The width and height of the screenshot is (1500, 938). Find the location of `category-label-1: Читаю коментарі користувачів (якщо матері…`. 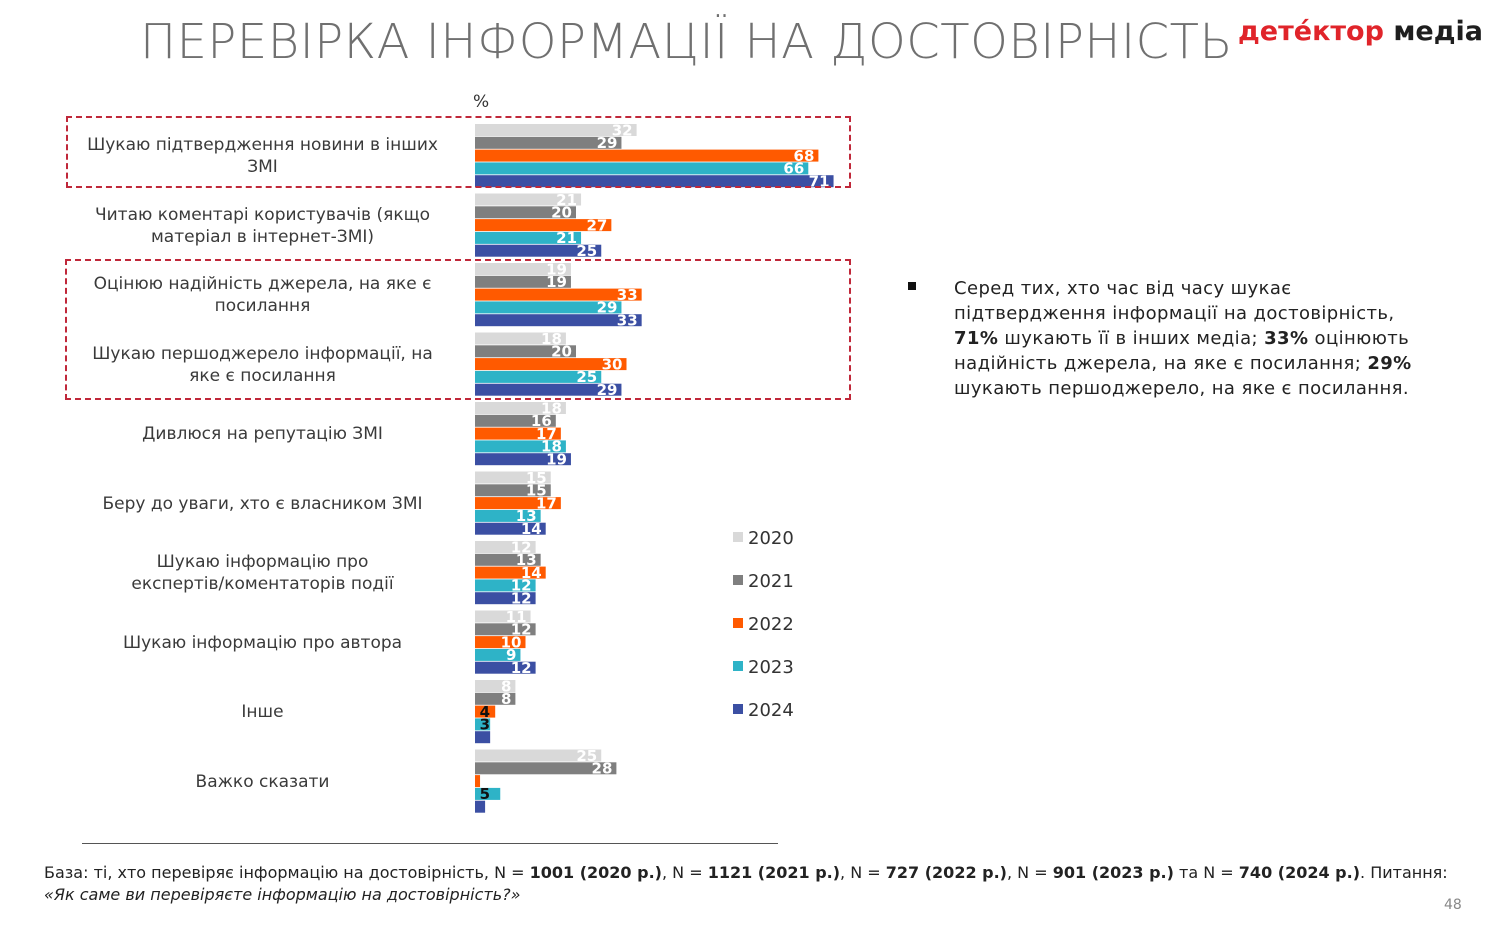

category-label-1: Читаю коментарі користувачів (якщо матері… is located at coordinates (262, 226).